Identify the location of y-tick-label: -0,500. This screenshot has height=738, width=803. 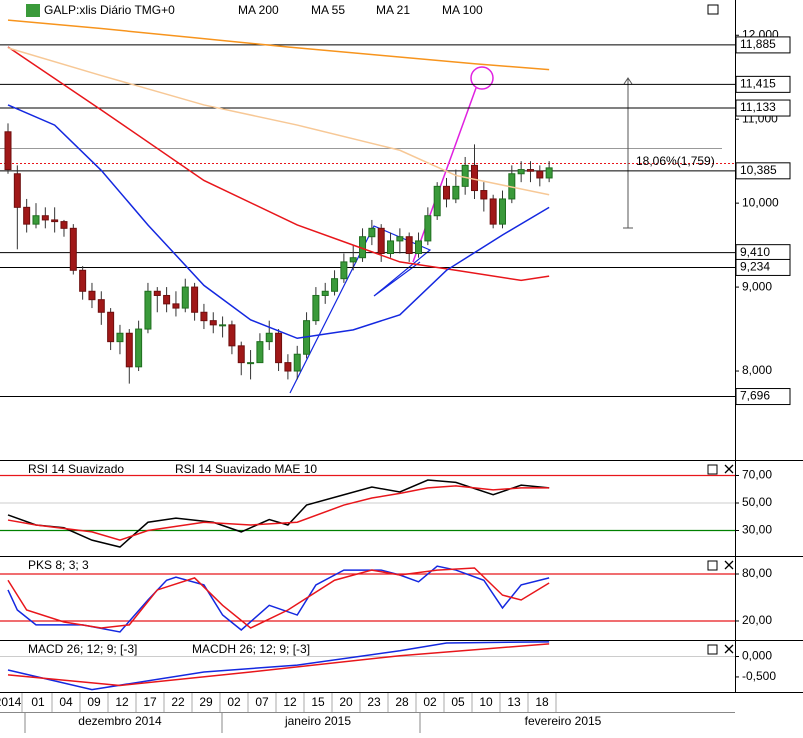
(759, 676).